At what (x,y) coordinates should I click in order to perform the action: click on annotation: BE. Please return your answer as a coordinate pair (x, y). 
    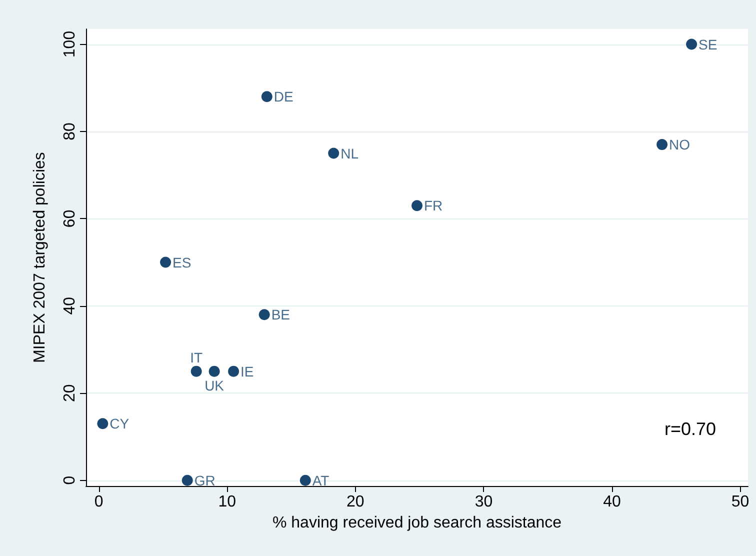
    Looking at the image, I should click on (280, 314).